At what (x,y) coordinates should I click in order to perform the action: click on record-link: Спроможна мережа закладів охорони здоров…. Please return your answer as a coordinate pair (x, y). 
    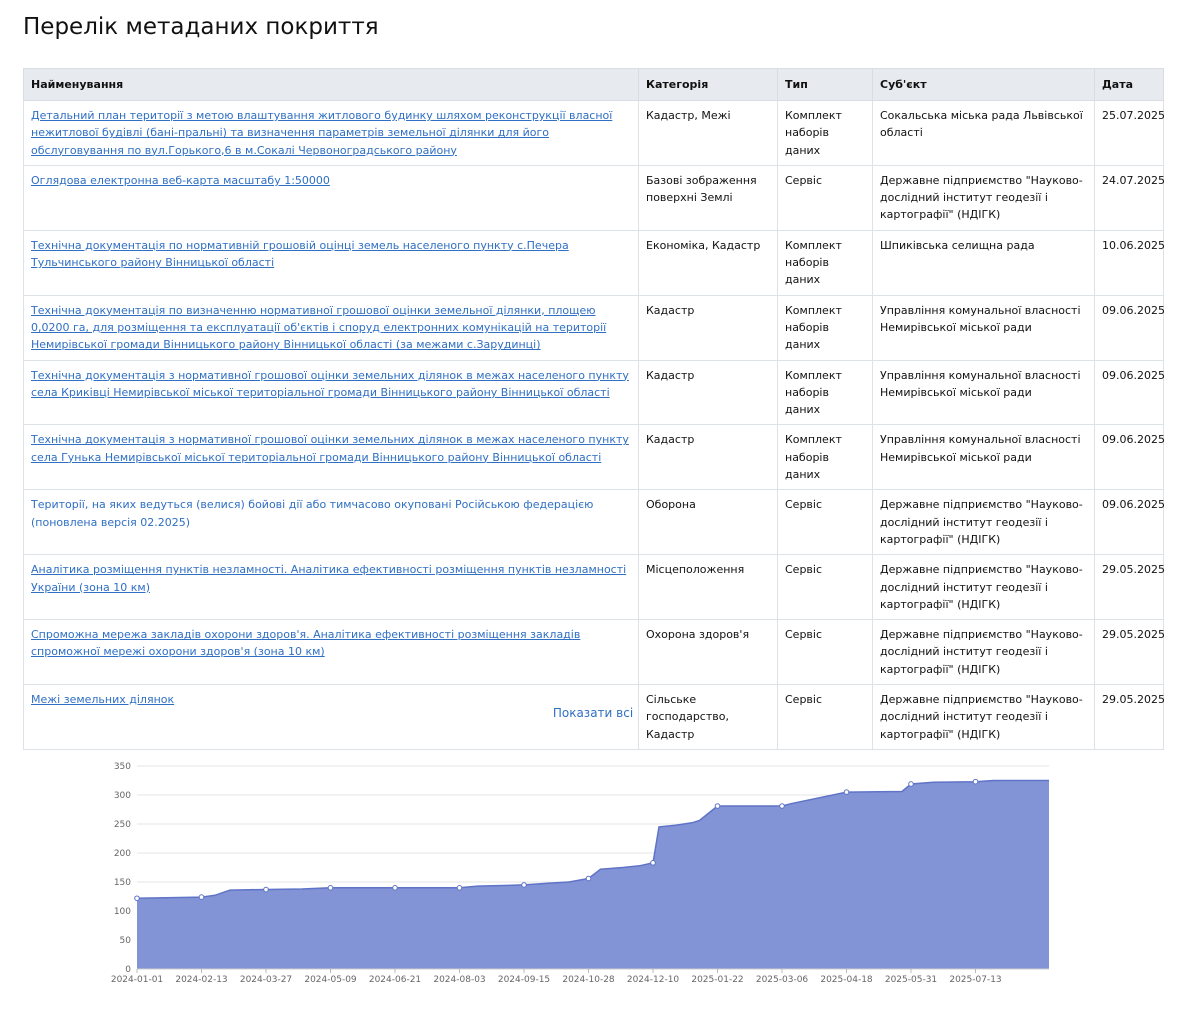
    Looking at the image, I should click on (306, 643).